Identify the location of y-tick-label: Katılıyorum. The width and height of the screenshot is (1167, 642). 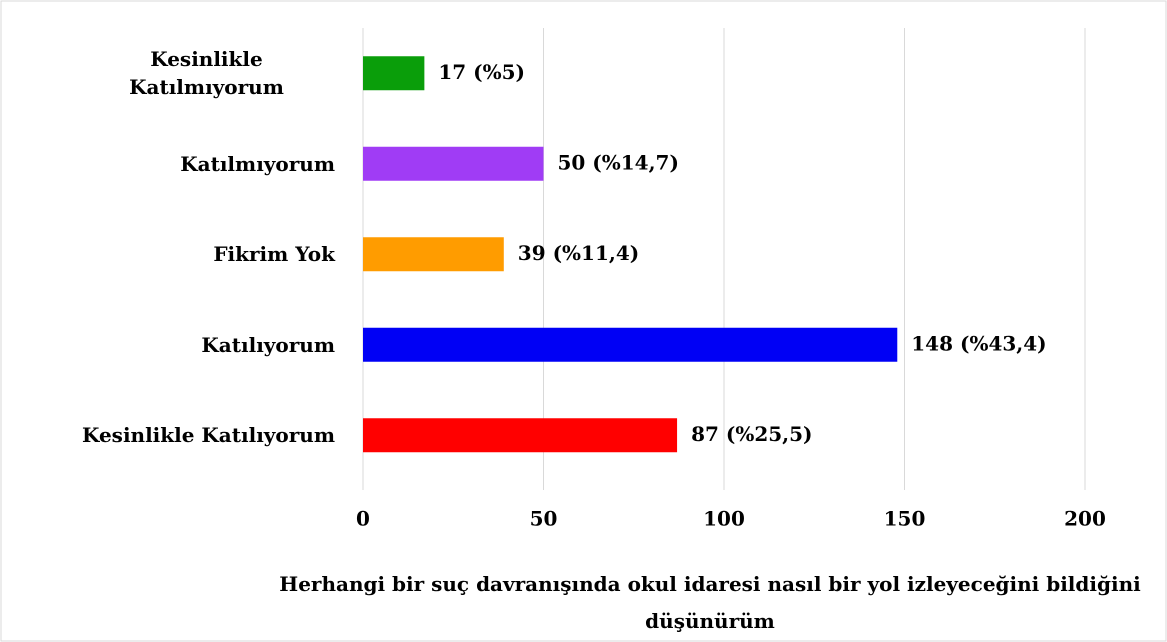
(268, 344).